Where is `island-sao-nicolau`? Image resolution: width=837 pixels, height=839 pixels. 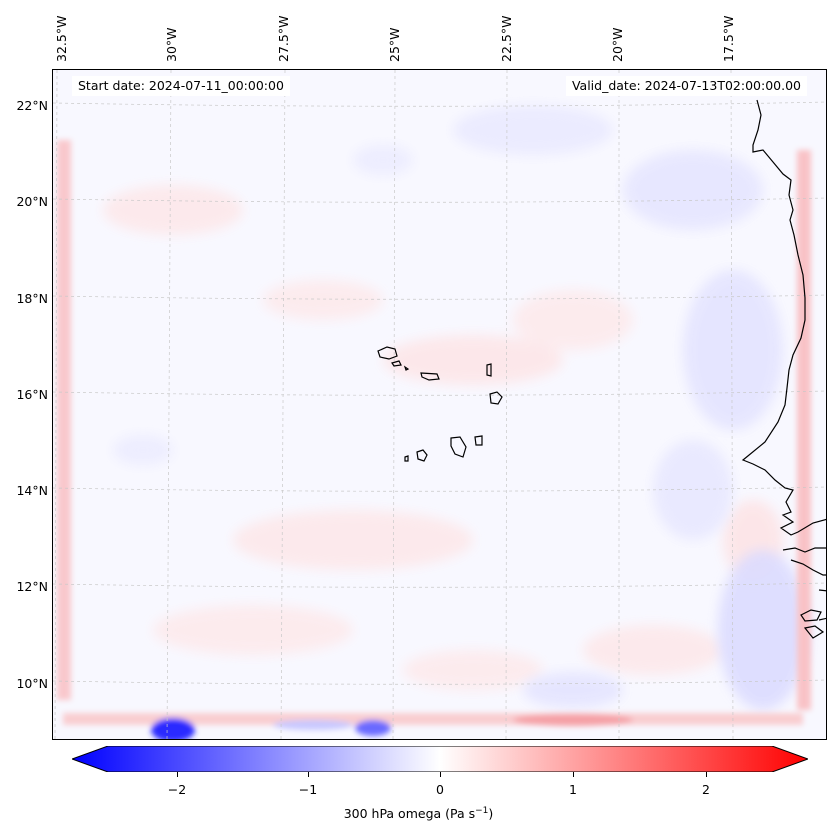
island-sao-nicolau is located at coordinates (430, 376).